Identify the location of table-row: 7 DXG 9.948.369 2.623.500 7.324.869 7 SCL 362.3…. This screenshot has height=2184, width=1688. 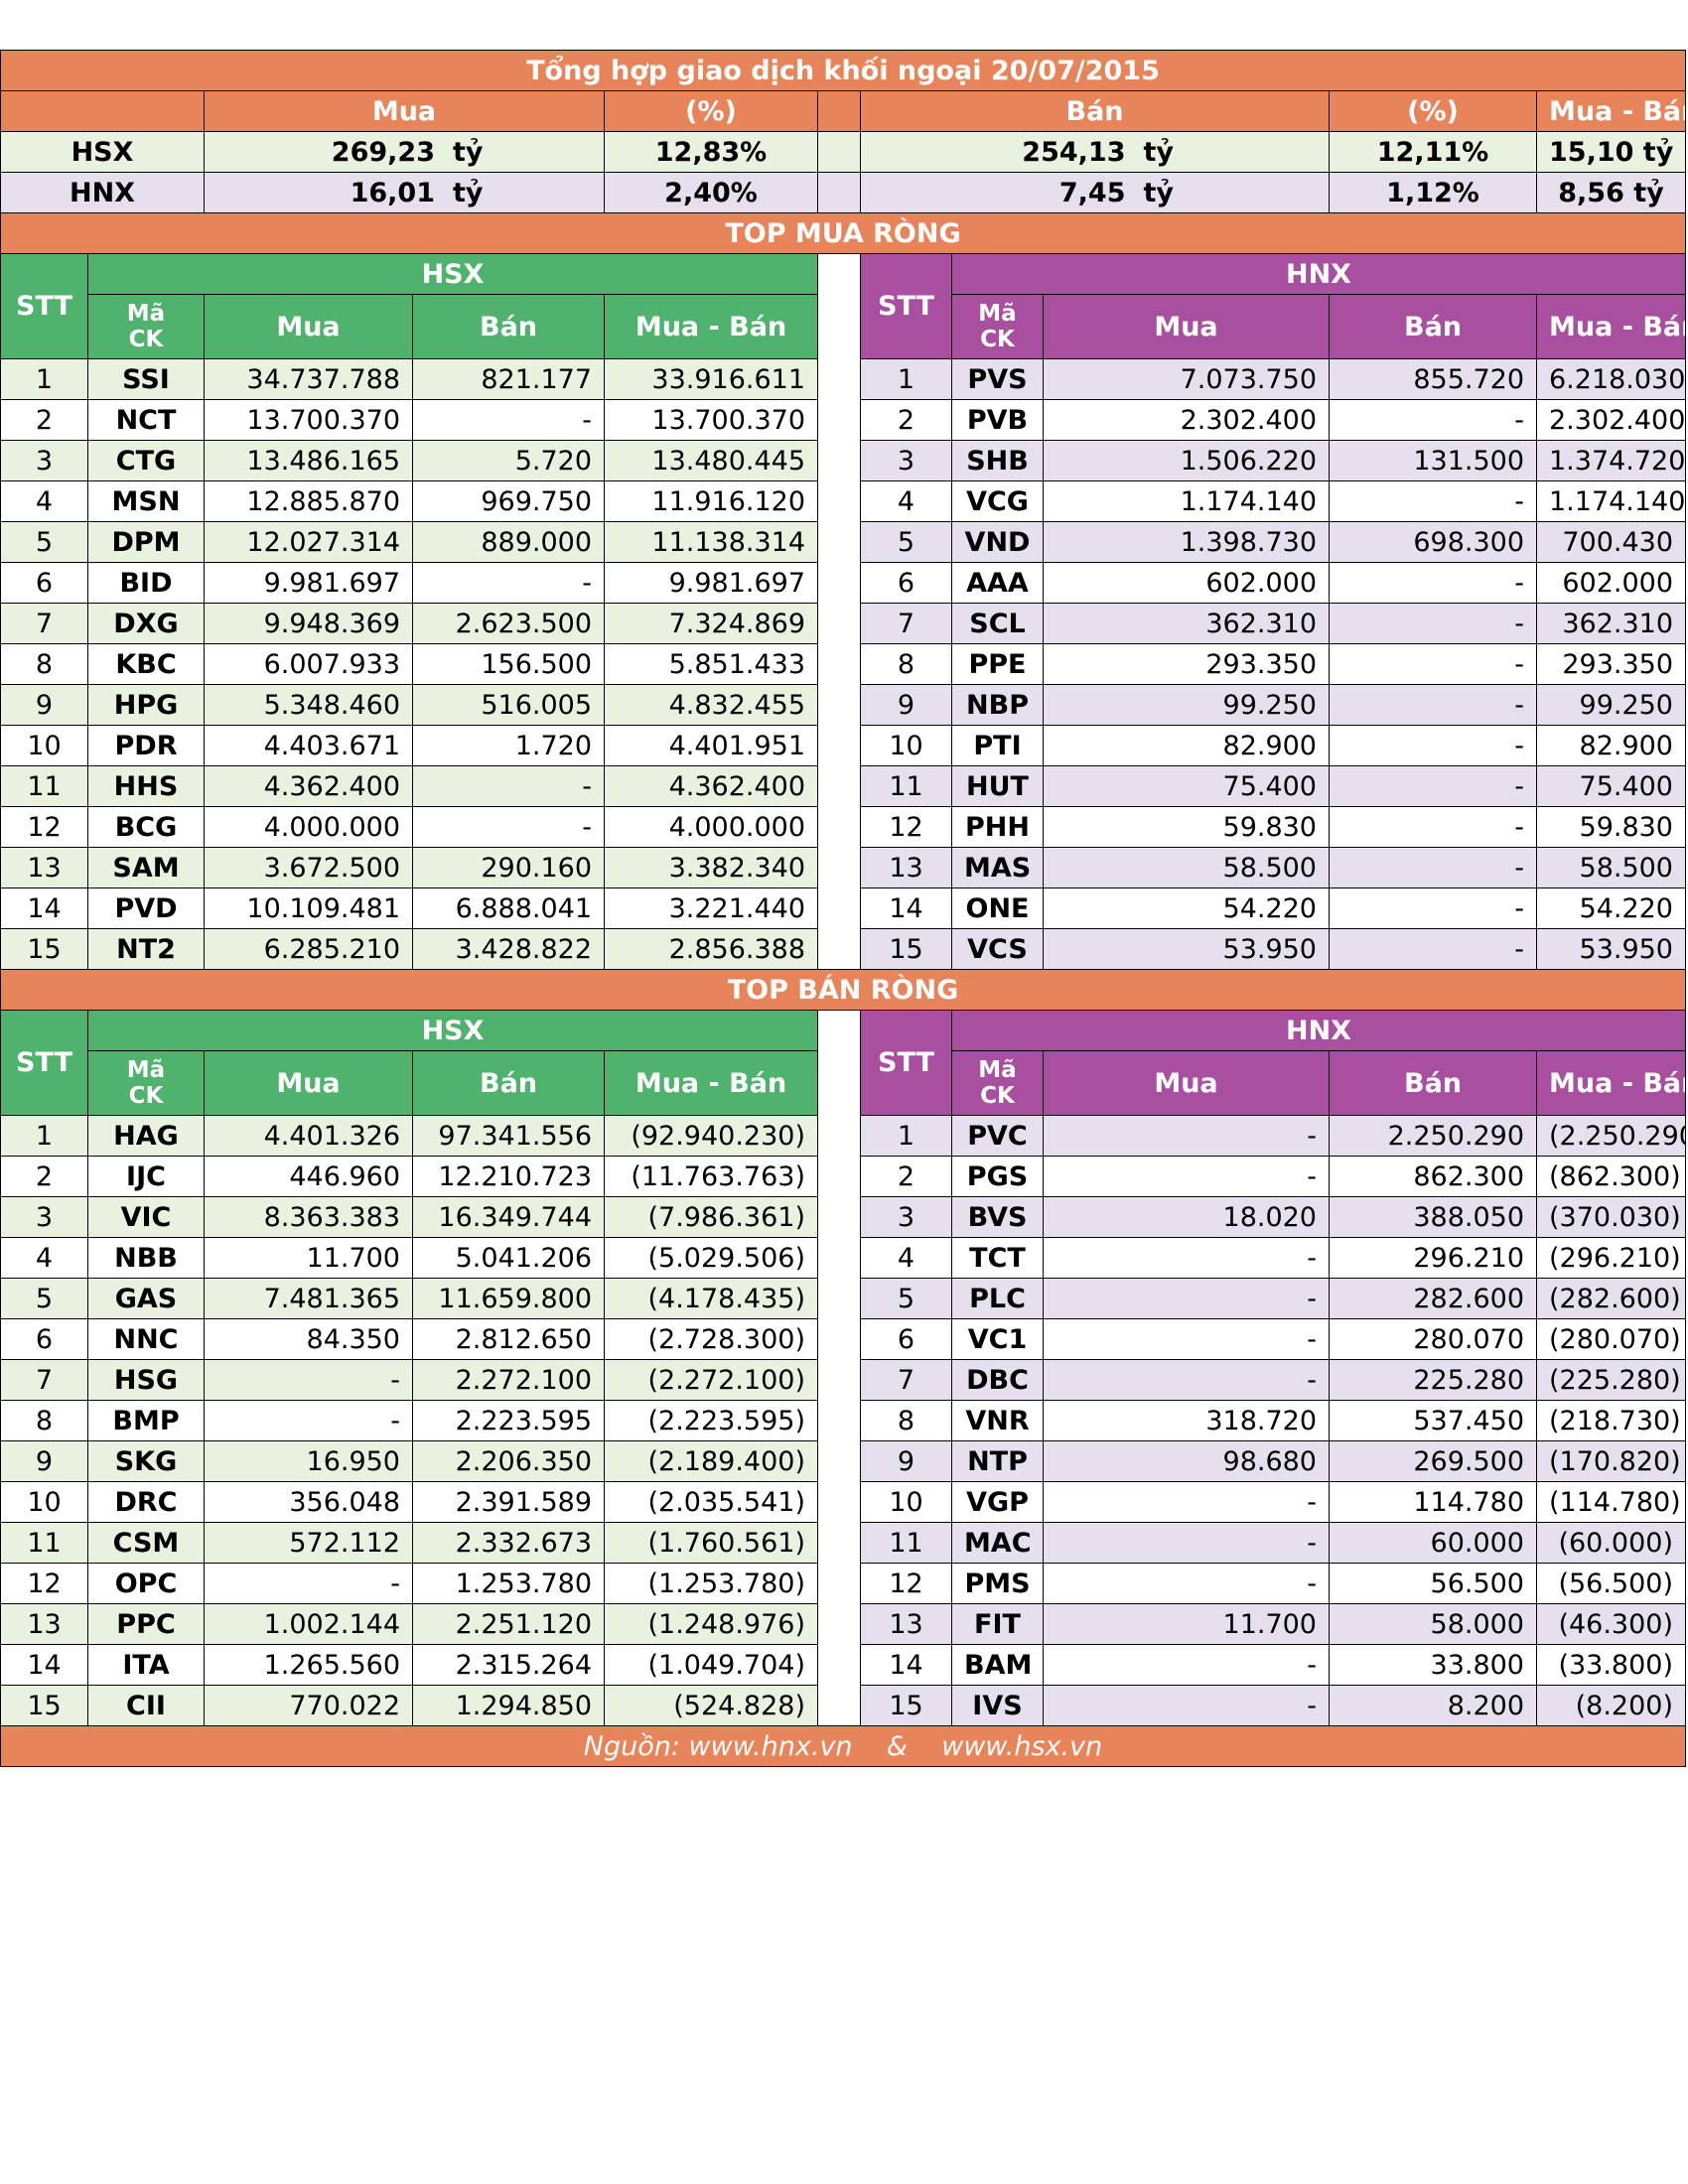
(843, 623).